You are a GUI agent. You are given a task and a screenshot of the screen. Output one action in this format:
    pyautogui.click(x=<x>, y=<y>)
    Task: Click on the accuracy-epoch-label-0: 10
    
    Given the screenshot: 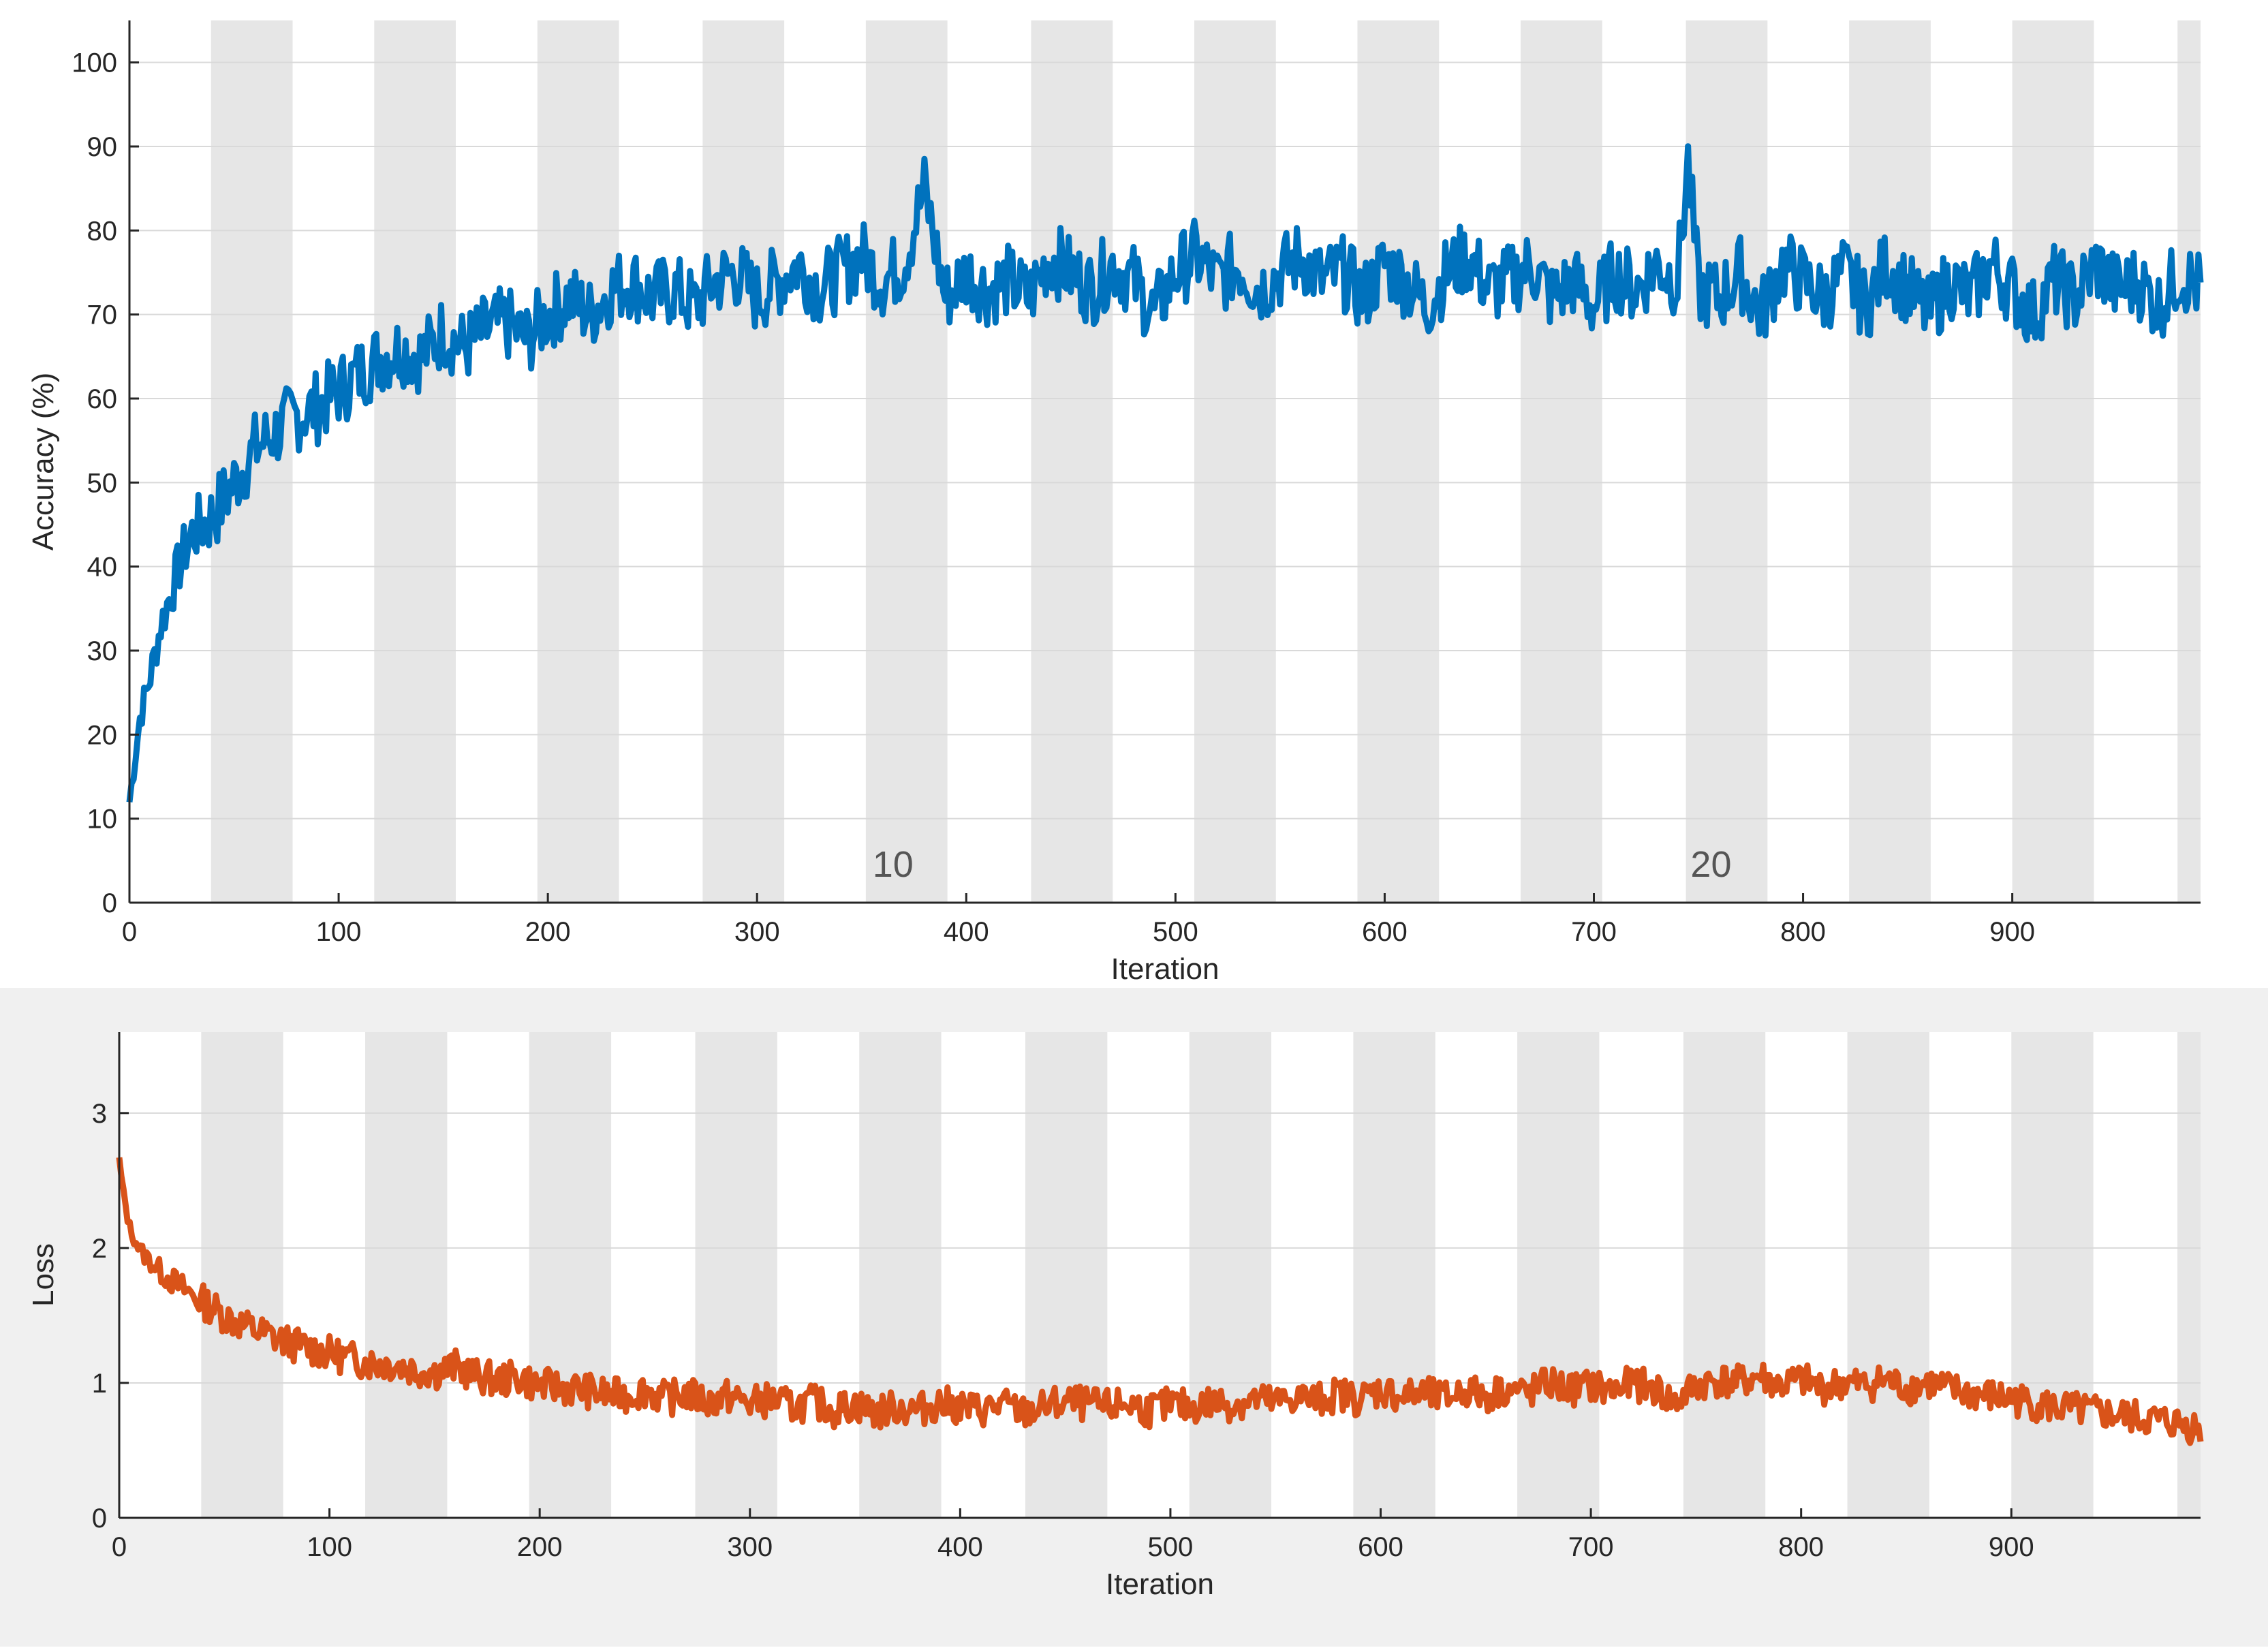 What is the action you would take?
    pyautogui.click(x=893, y=864)
    